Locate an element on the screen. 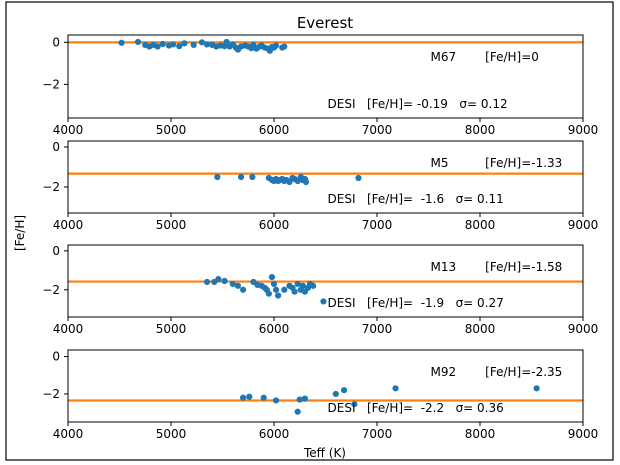 The height and width of the screenshot is (465, 620). desi-stats: DESI [Fe/H]= -1.6 σ= 0.11 is located at coordinates (416, 199).